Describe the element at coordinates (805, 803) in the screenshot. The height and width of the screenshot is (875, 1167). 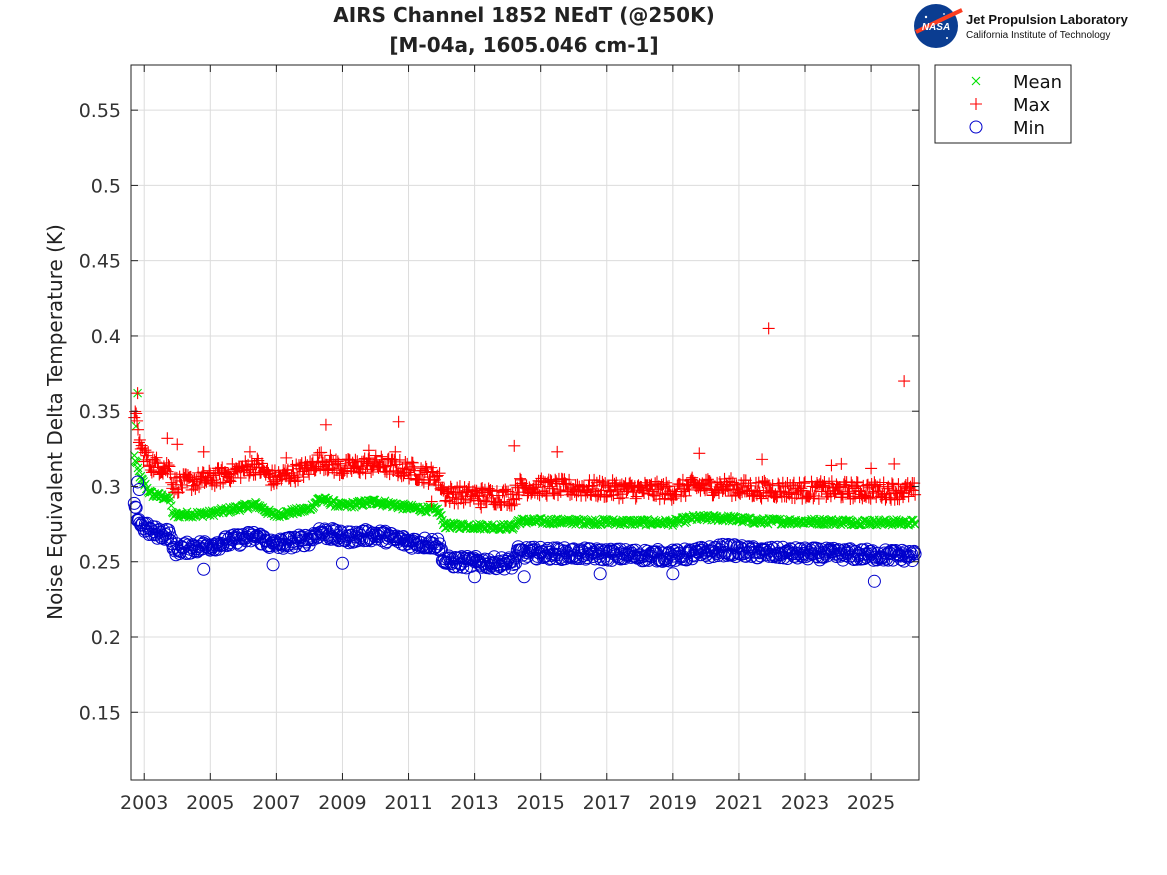
I see `x-tick-label: 2023` at that location.